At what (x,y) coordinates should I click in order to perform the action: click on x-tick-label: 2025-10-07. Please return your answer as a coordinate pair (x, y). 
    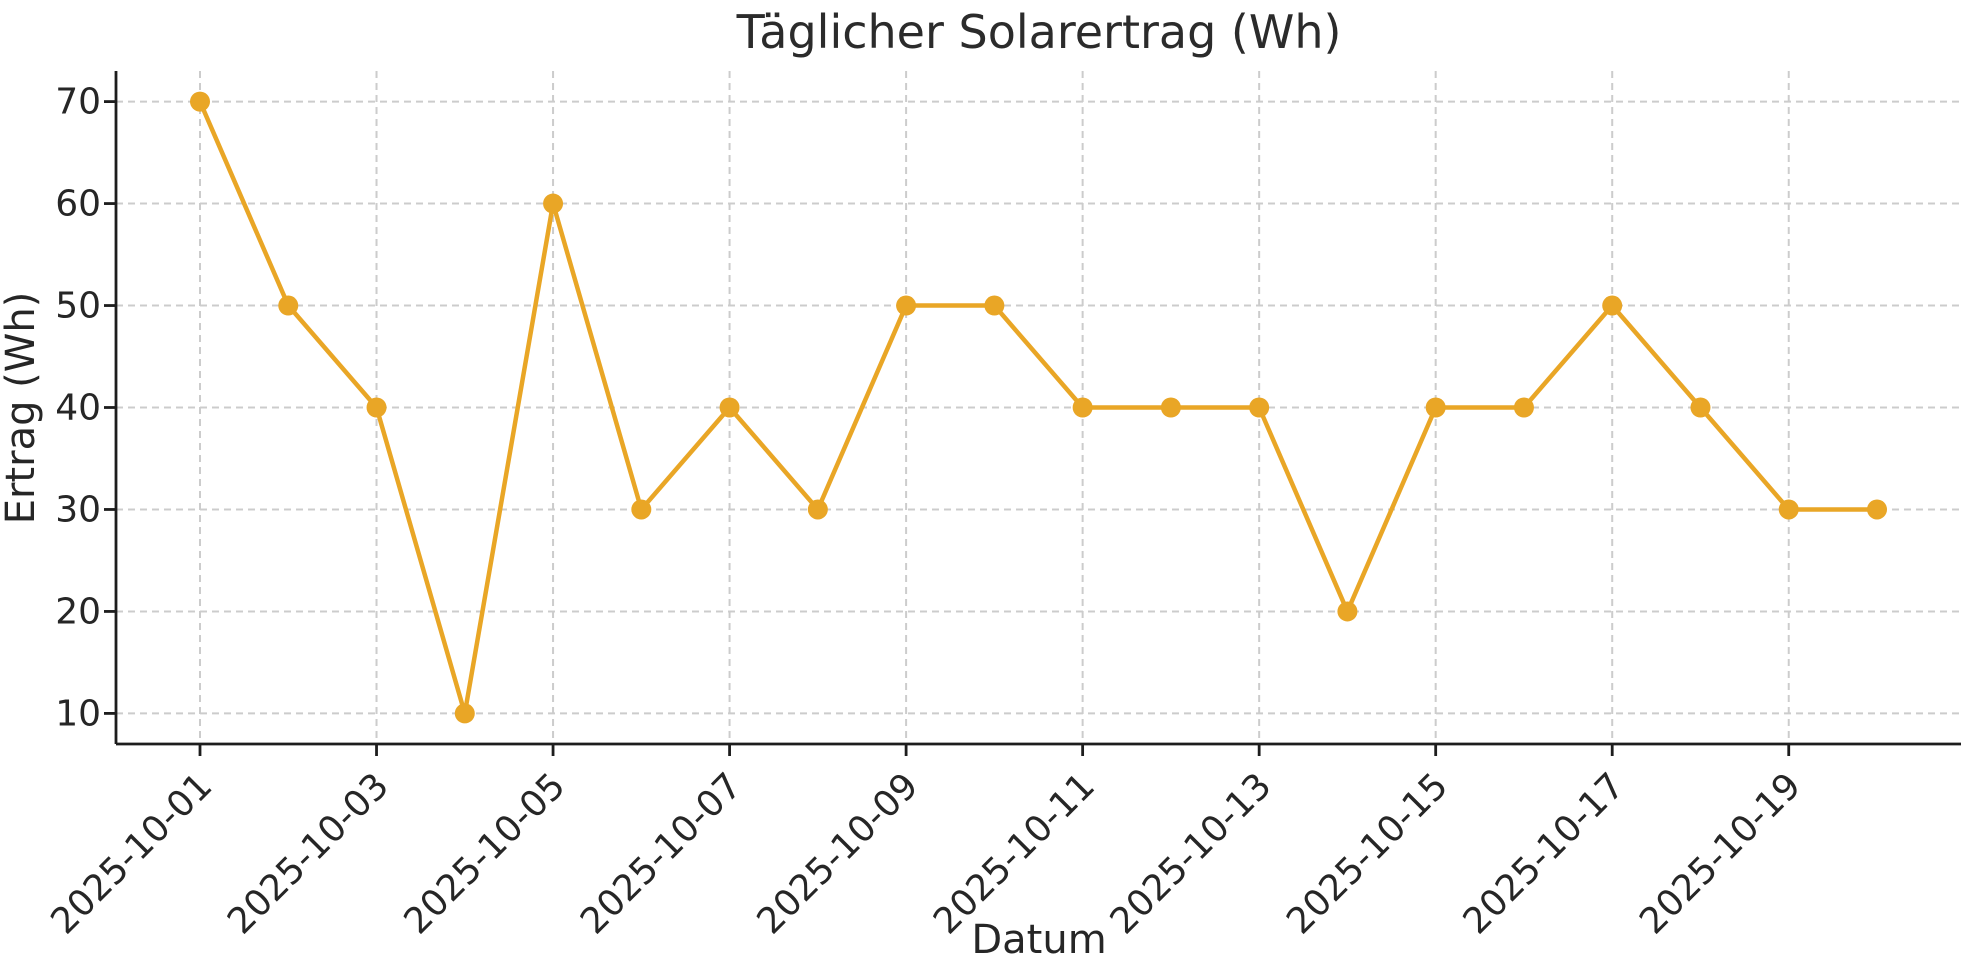
    Looking at the image, I should click on (661, 853).